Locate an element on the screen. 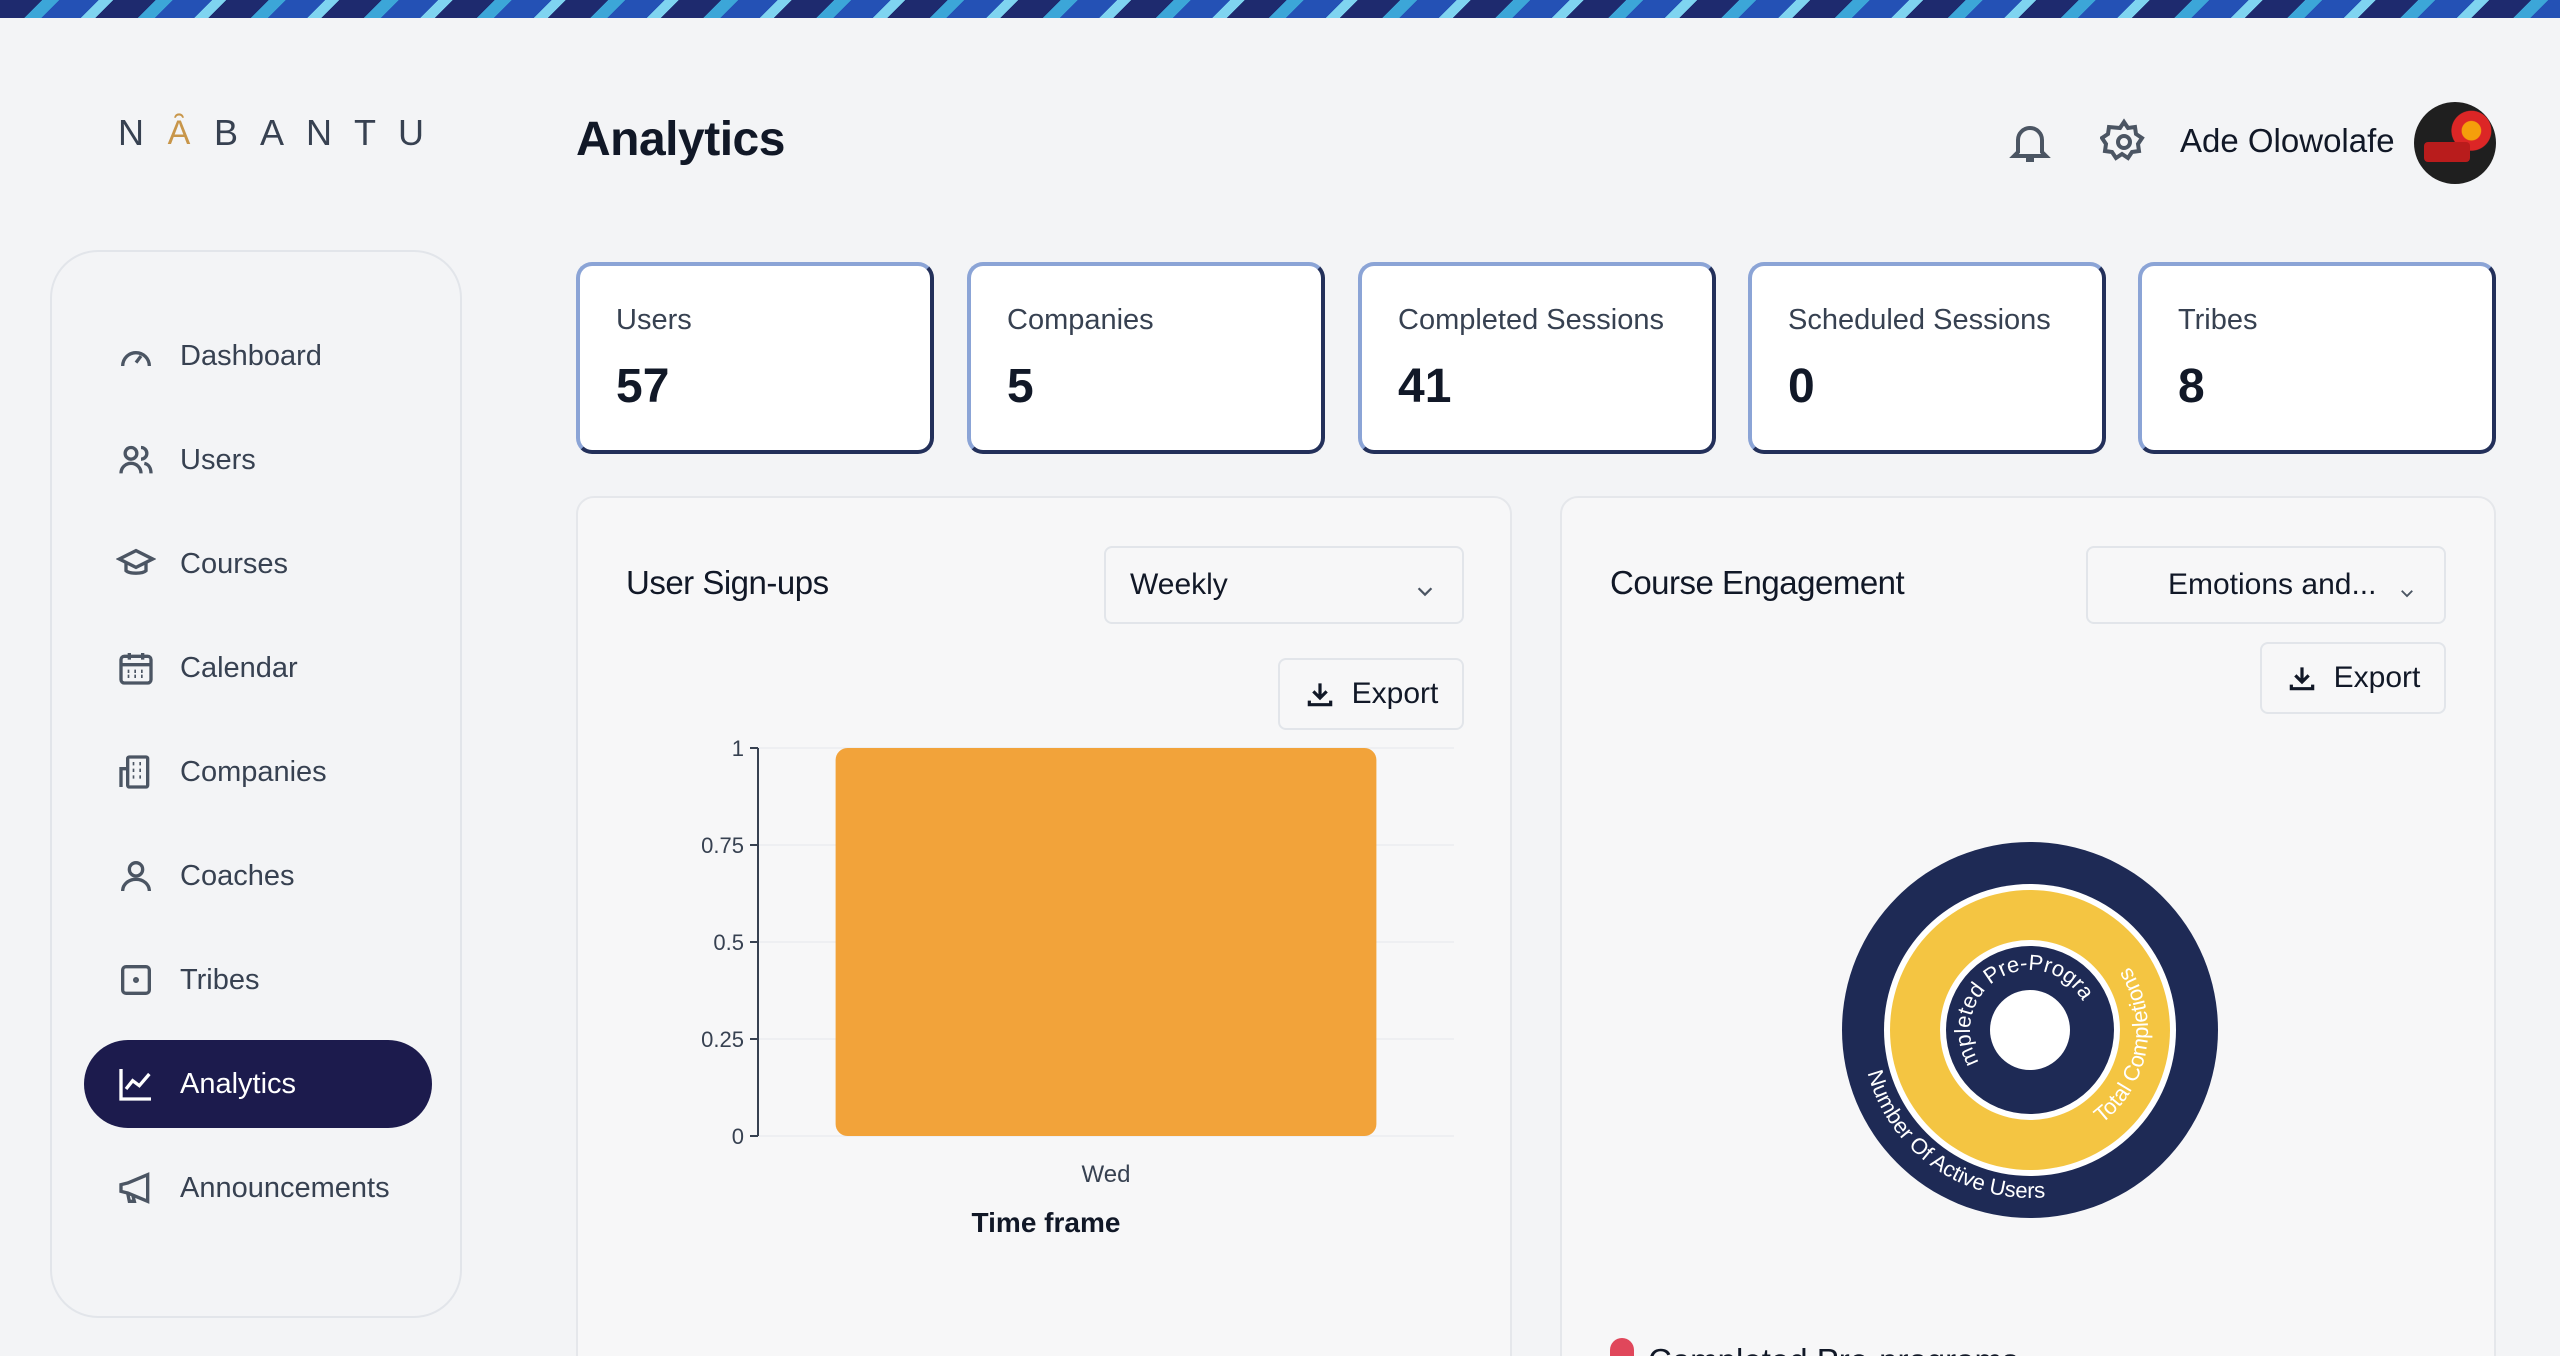 This screenshot has width=2560, height=1356. sidebar-item-courses: Courses is located at coordinates (258, 564).